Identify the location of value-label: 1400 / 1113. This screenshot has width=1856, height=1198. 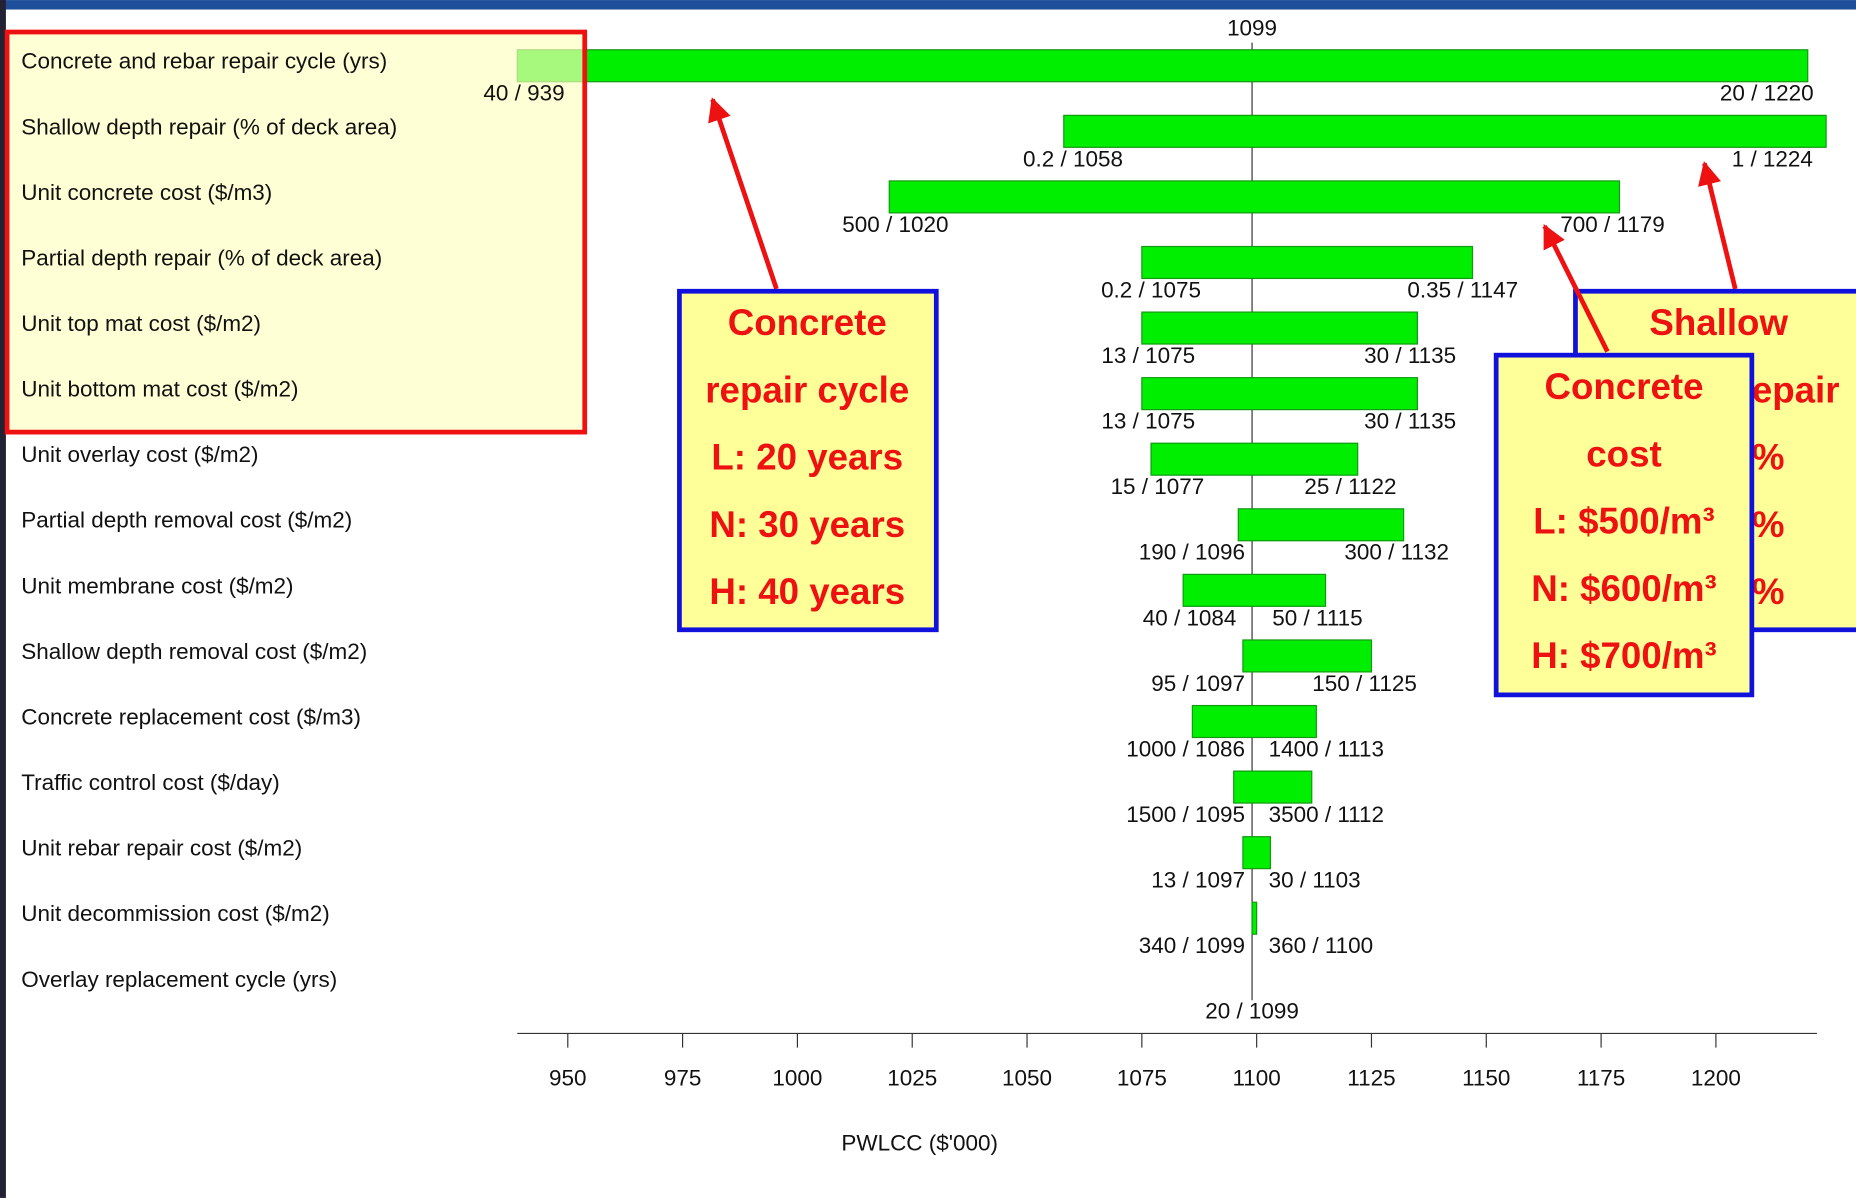
(1326, 748).